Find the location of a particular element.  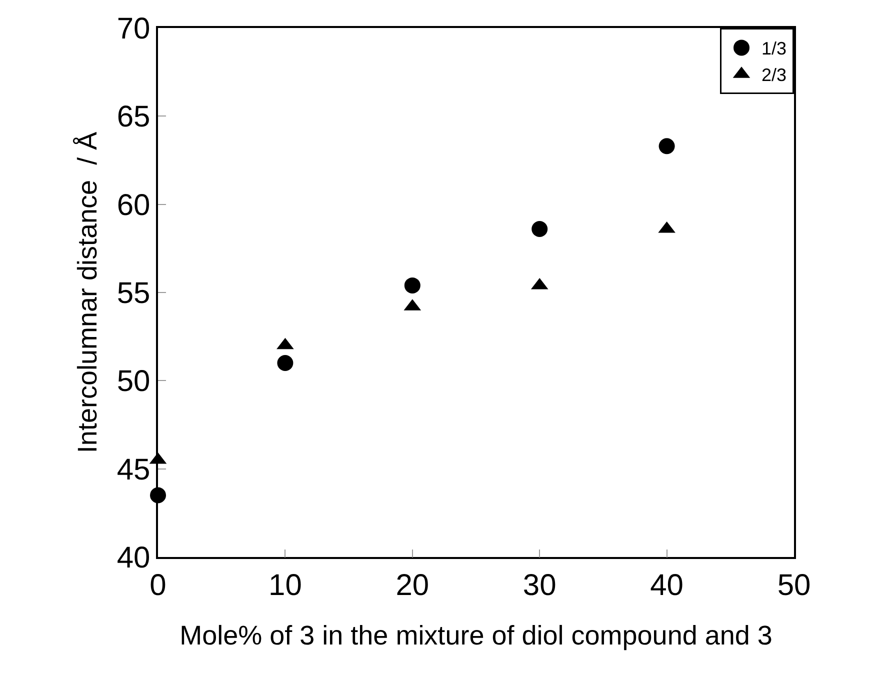

y-tick-label: 70 is located at coordinates (133, 29).